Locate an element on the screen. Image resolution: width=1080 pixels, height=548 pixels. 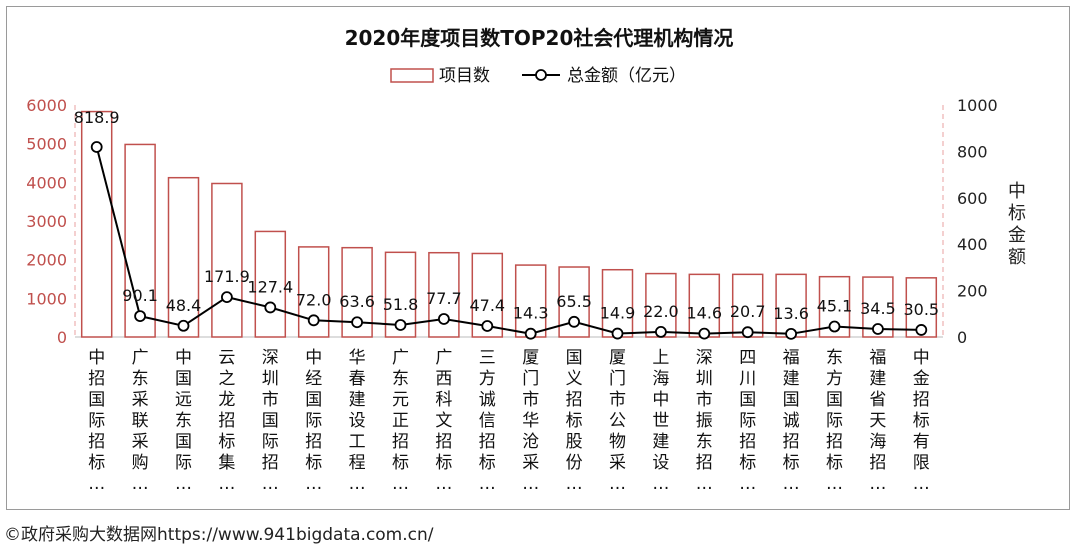
category-label-char: 信 is located at coordinates (487, 421).